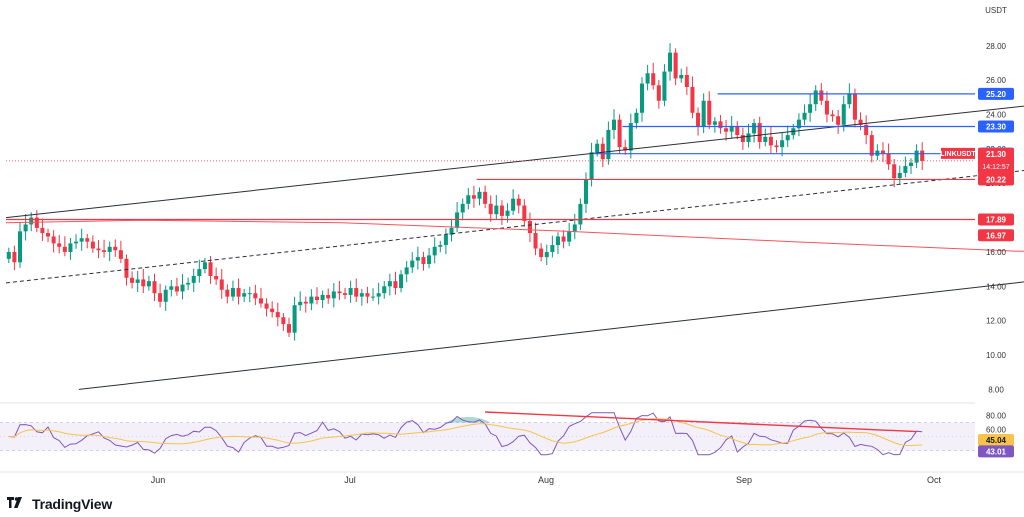 Image resolution: width=1024 pixels, height=517 pixels. Describe the element at coordinates (14, 502) in the screenshot. I see `tradingview-logo-icon` at that location.